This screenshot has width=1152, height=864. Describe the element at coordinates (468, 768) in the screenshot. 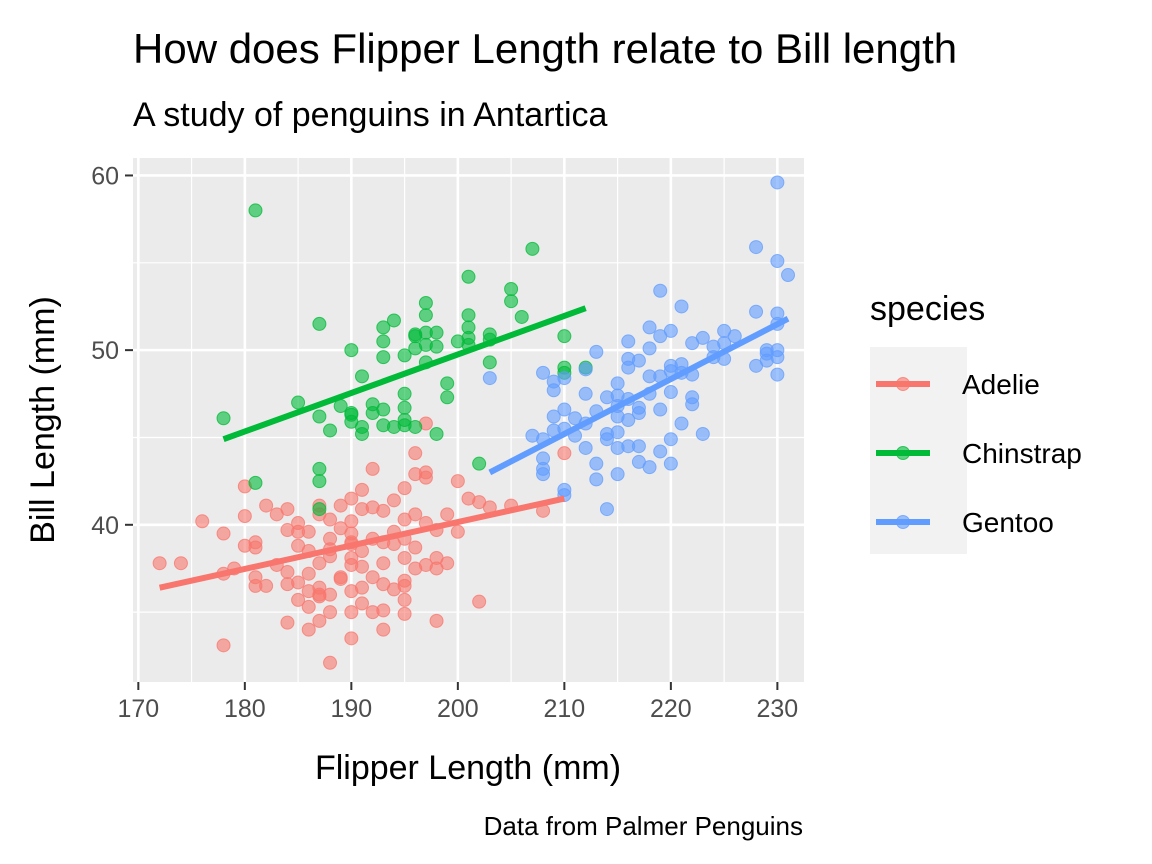

I see `x-axis-title: Flipper Length (mm)` at that location.